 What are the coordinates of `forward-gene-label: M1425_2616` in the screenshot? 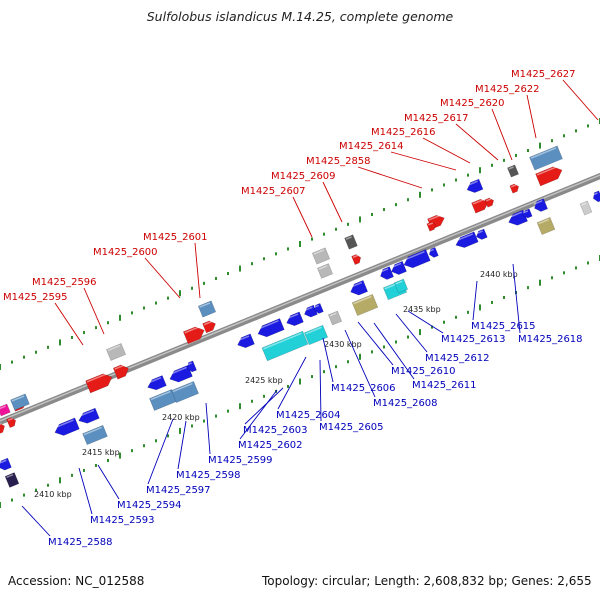 It's located at (403, 132).